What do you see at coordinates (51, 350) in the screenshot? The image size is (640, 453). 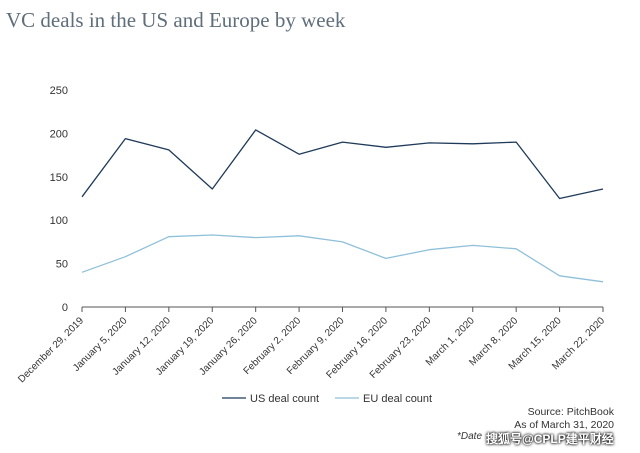 I see `x-tick-label: December 29, 2019` at bounding box center [51, 350].